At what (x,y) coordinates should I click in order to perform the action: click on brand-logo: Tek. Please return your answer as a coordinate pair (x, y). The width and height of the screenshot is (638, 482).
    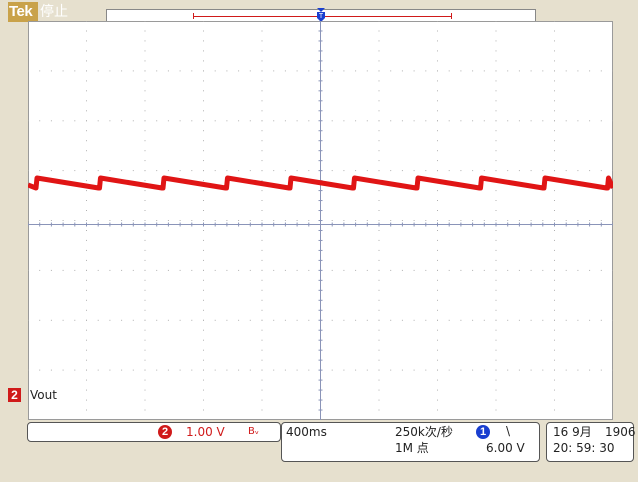
    Looking at the image, I should click on (21, 11).